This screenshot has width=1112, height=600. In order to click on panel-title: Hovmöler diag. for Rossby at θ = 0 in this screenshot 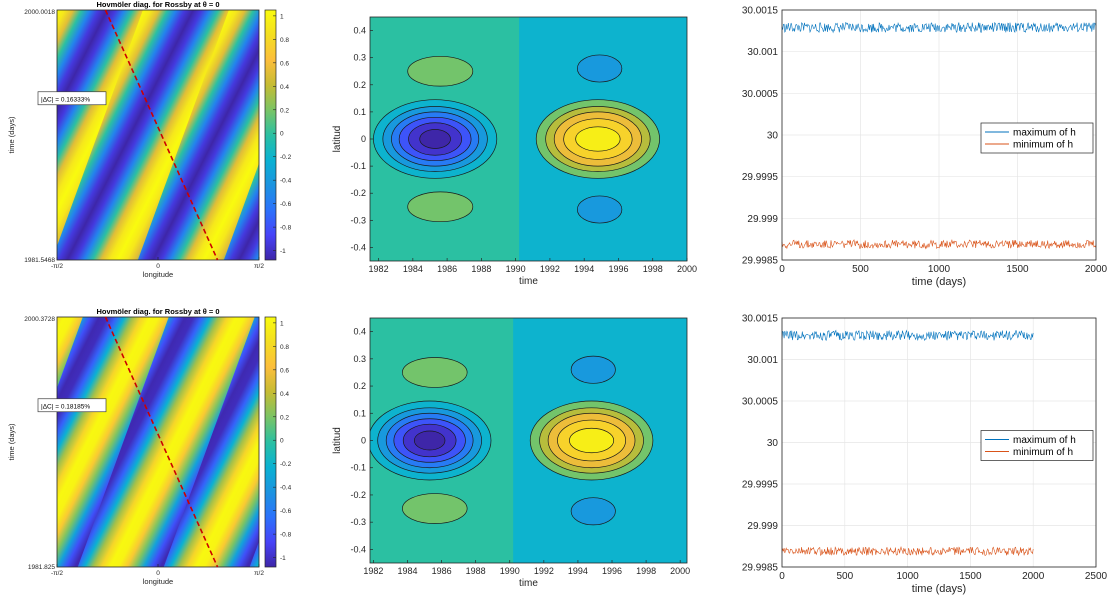, I will do `click(157, 4)`.